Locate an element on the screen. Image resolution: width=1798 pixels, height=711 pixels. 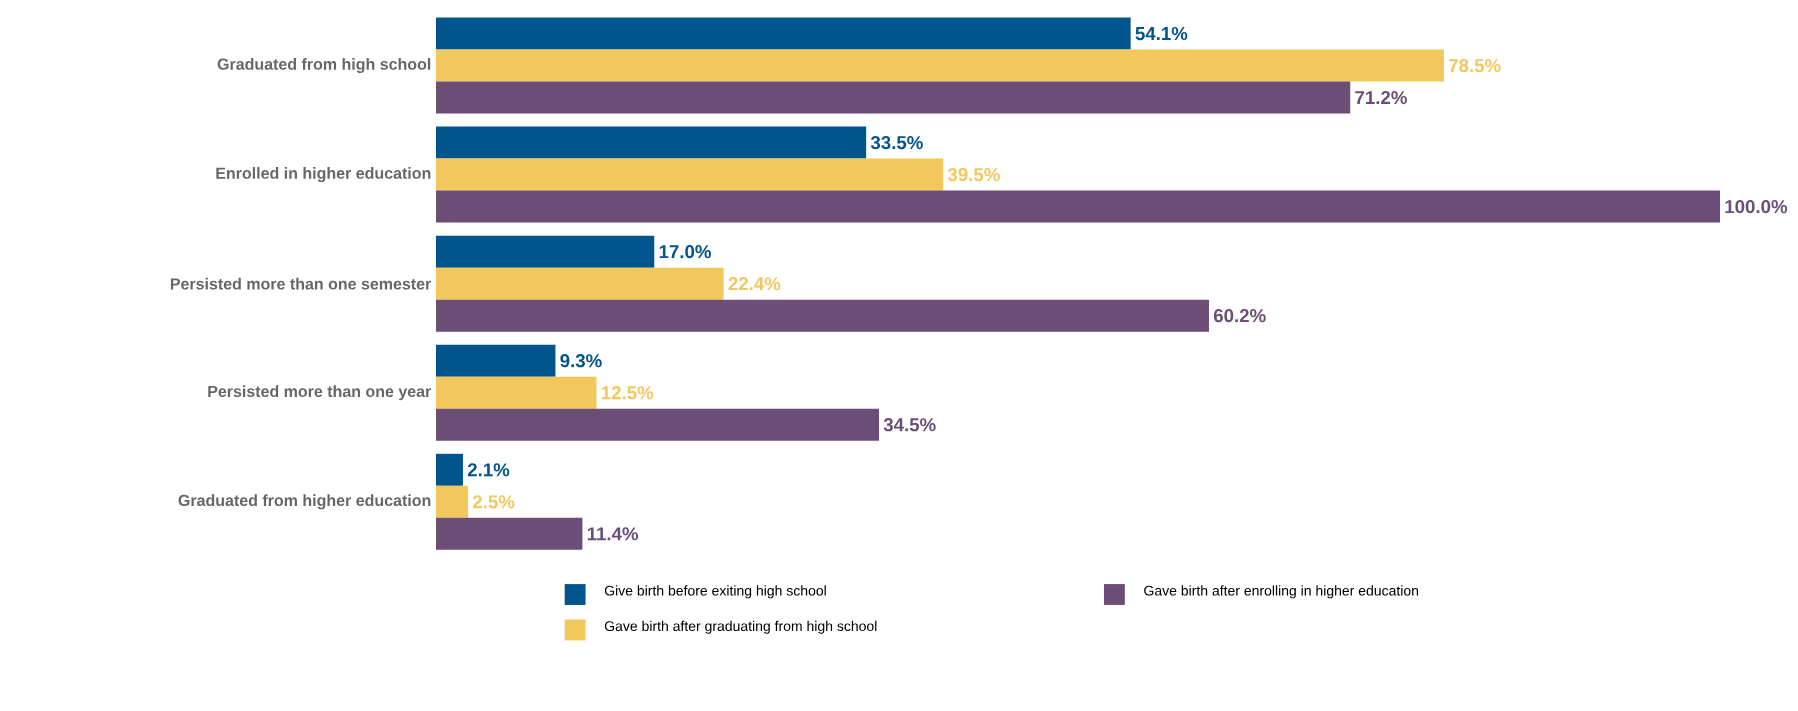
legend-label: Gave birth after enrolling in higher education is located at coordinates (1281, 592).